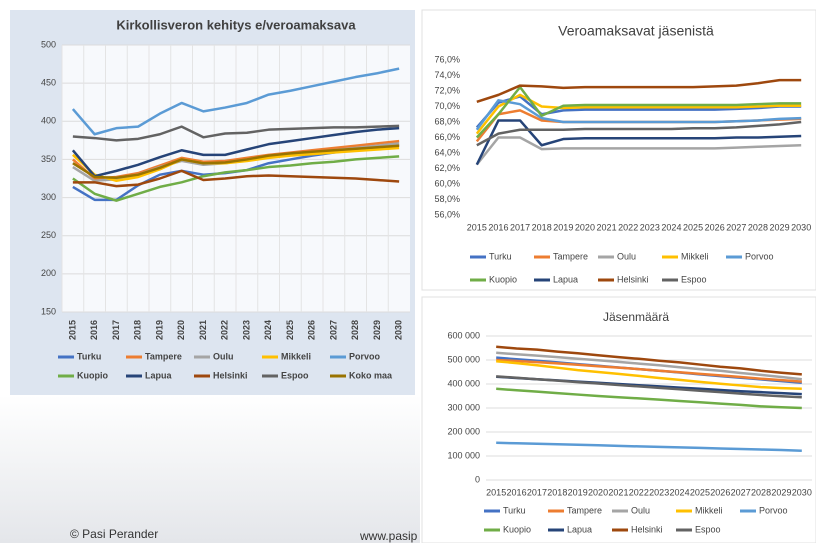  What do you see at coordinates (447, 199) in the screenshot?
I see `y-tick-label: 58,0%` at bounding box center [447, 199].